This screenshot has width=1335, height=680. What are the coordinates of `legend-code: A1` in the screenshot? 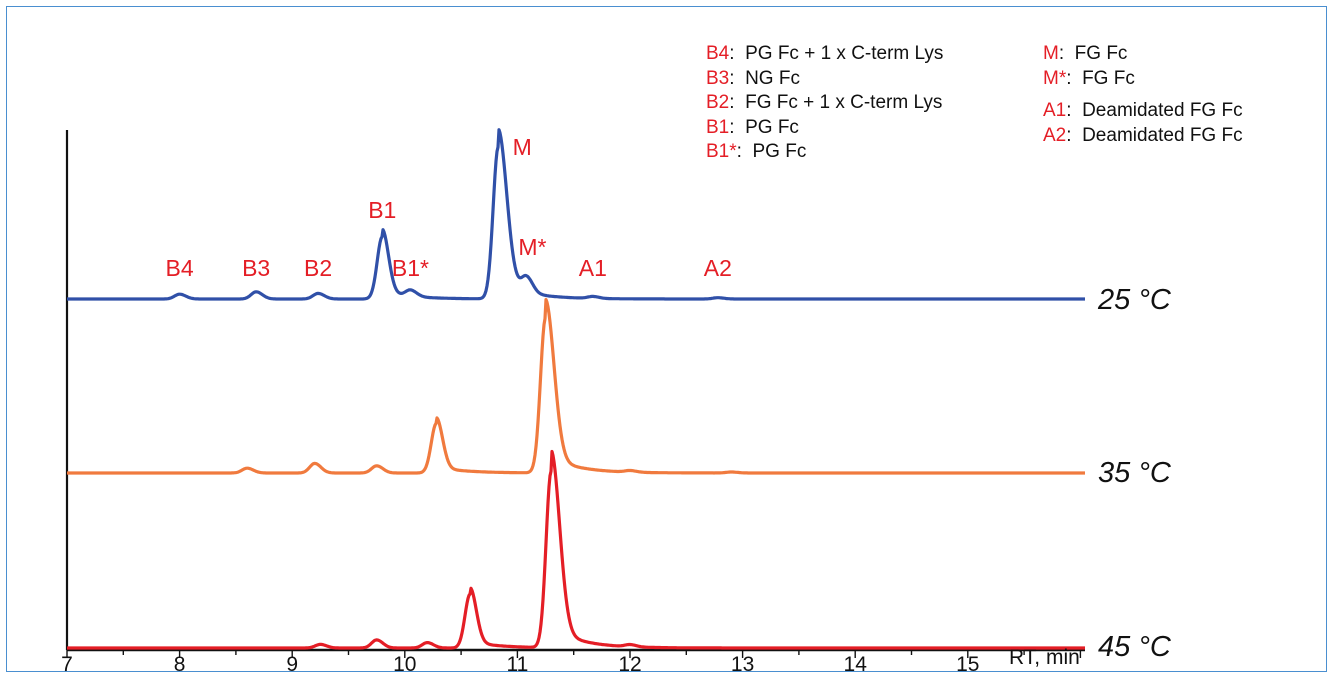 It's located at (1055, 110).